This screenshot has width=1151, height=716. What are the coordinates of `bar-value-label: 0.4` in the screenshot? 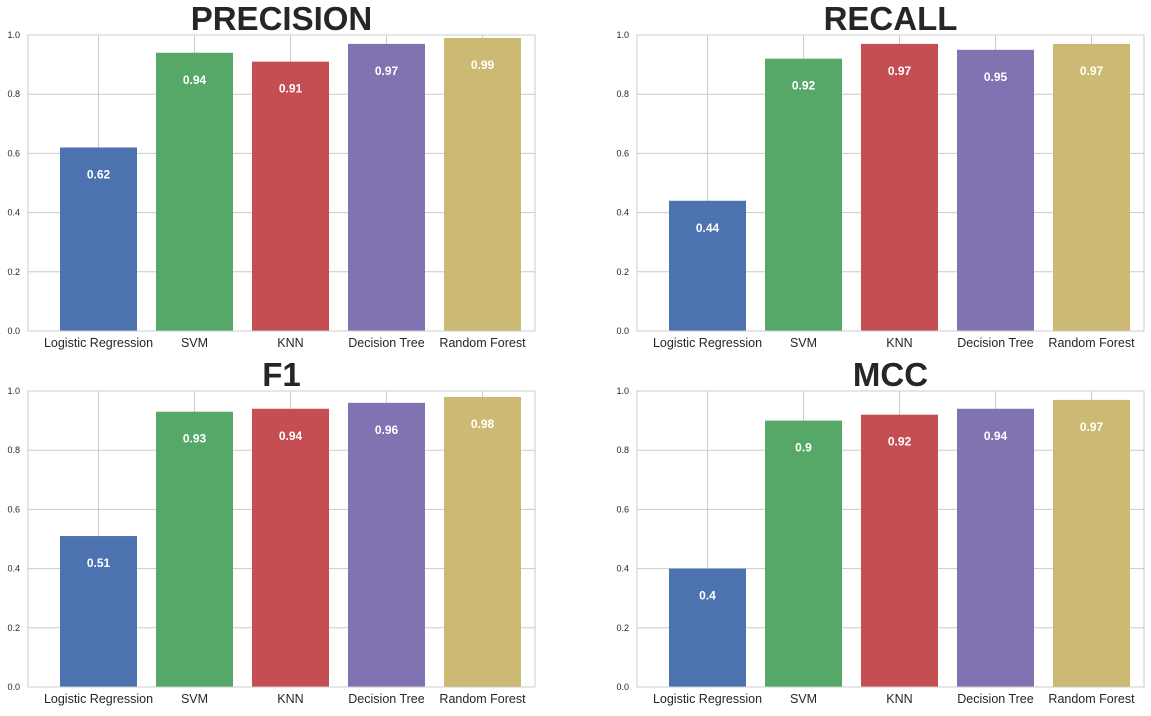 It's located at (707, 596).